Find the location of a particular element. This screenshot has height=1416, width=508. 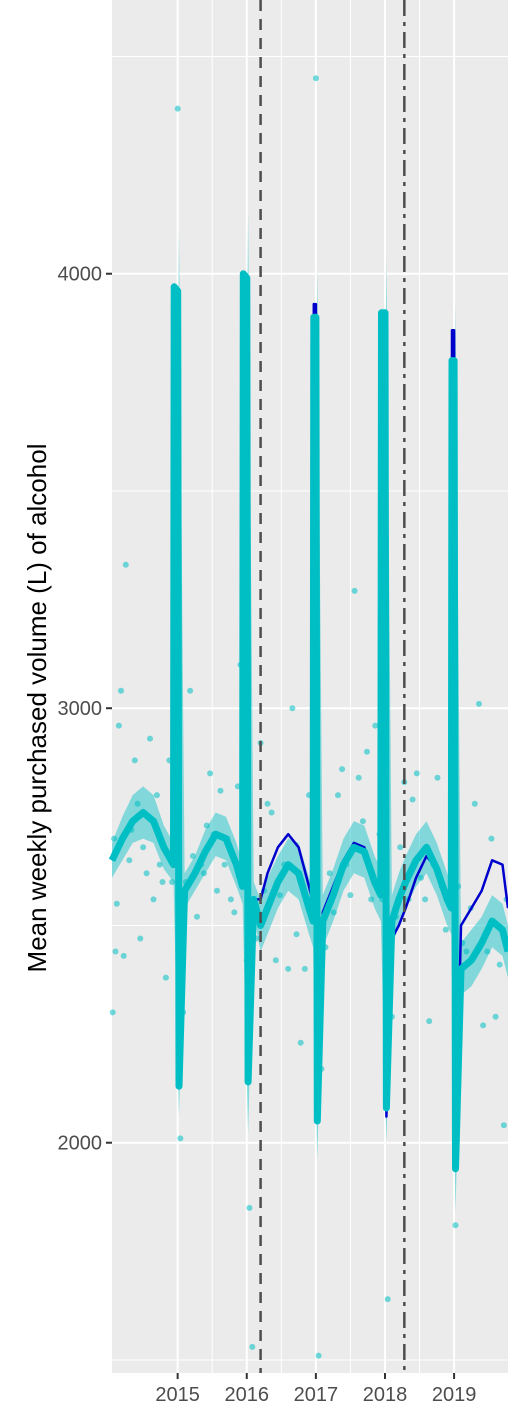

x-tick-label: 2017 is located at coordinates (316, 1395).